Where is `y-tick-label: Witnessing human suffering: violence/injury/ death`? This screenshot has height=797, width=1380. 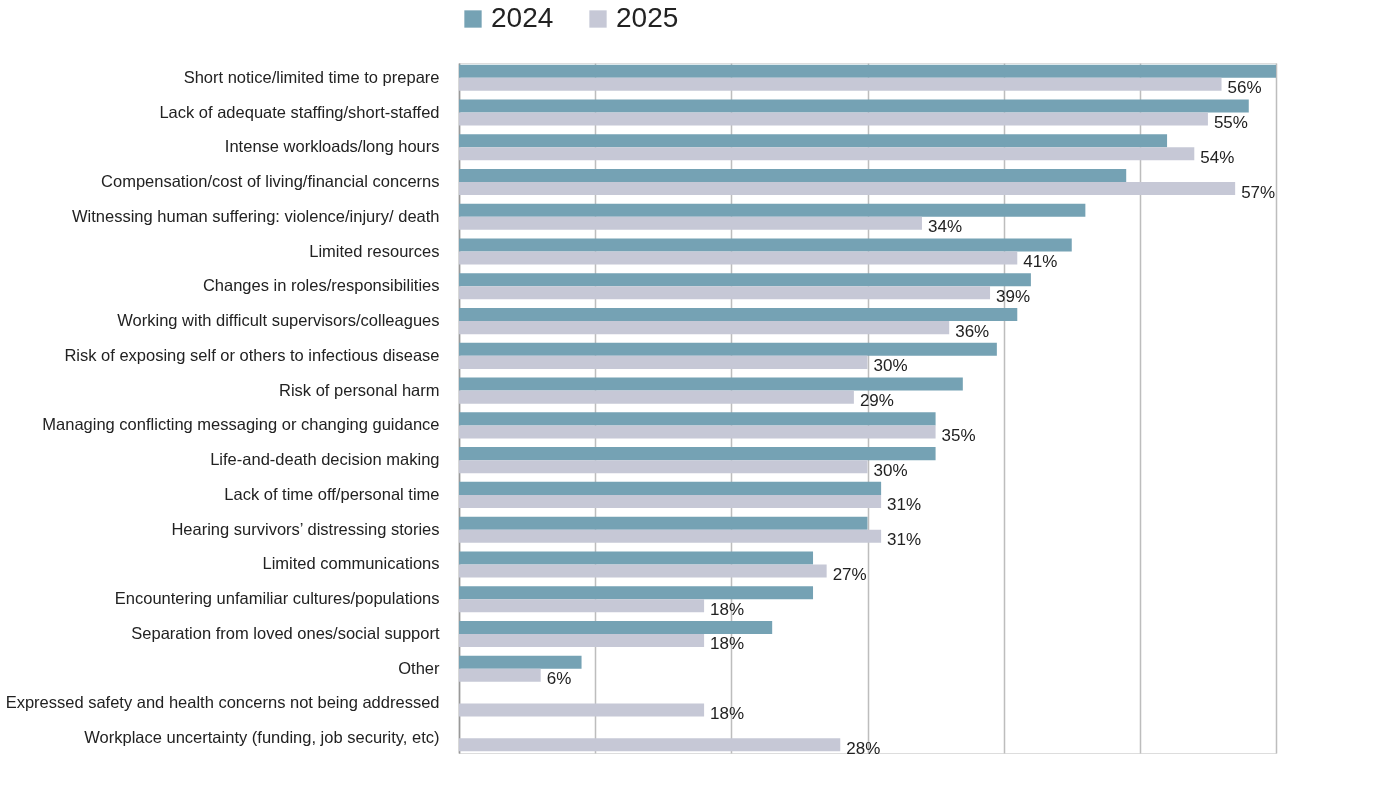 y-tick-label: Witnessing human suffering: violence/injury/ death is located at coordinates (256, 215).